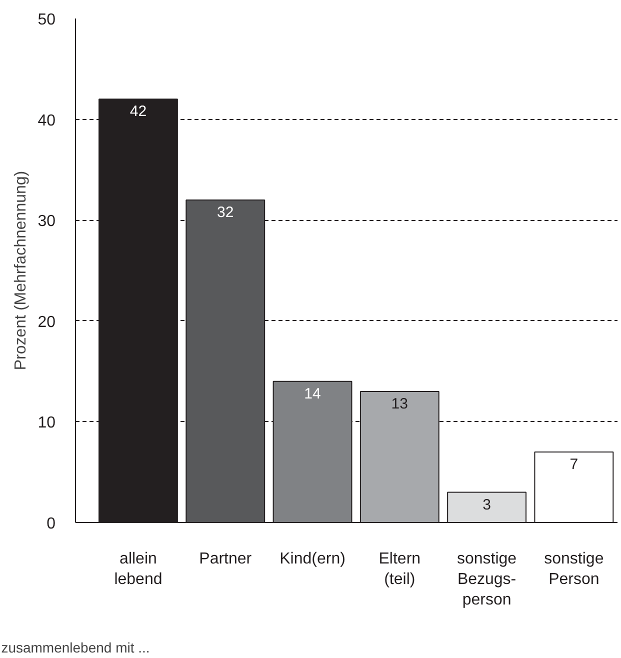 The height and width of the screenshot is (658, 621). Describe the element at coordinates (47, 423) in the screenshot. I see `y-tick-label: 10` at that location.